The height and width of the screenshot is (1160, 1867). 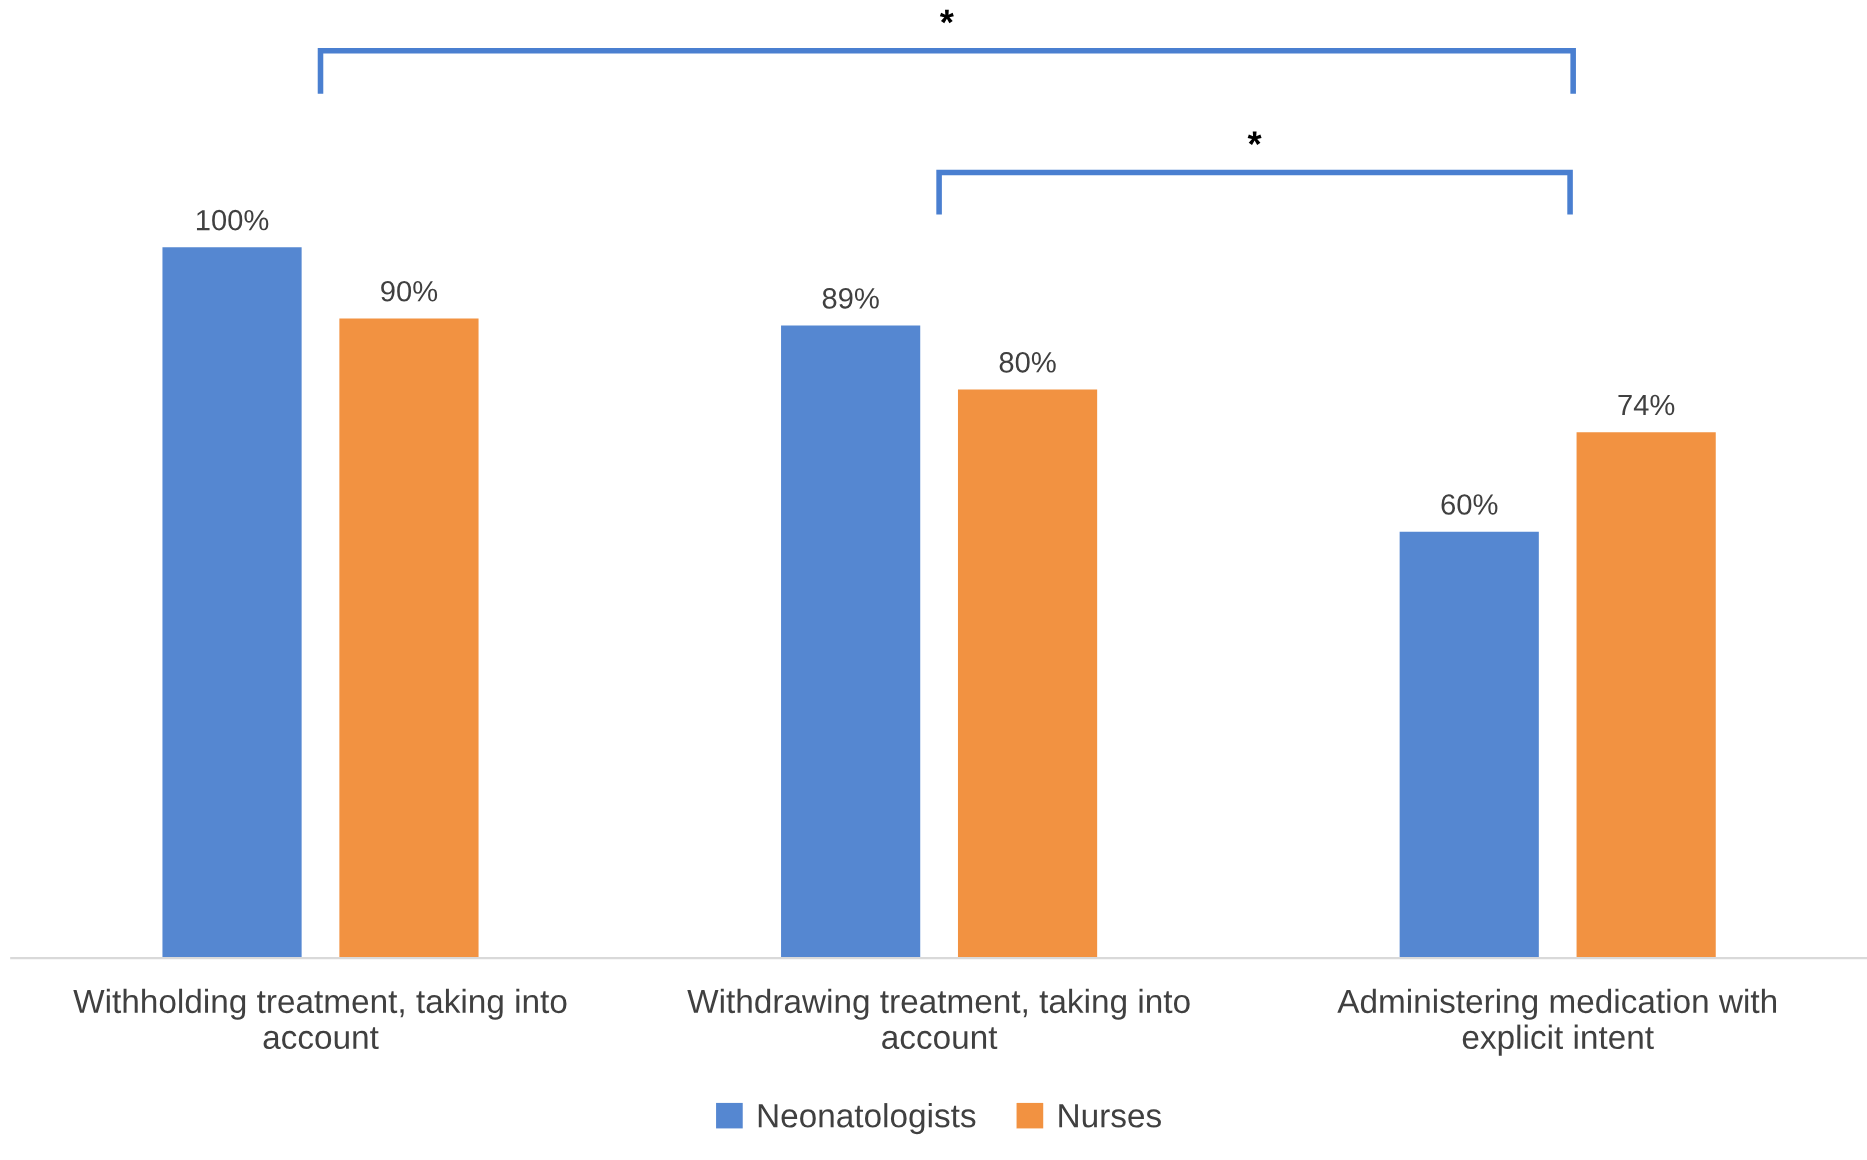 What do you see at coordinates (320, 1019) in the screenshot?
I see `x-tick-label: Withholding treatment, taking into account` at bounding box center [320, 1019].